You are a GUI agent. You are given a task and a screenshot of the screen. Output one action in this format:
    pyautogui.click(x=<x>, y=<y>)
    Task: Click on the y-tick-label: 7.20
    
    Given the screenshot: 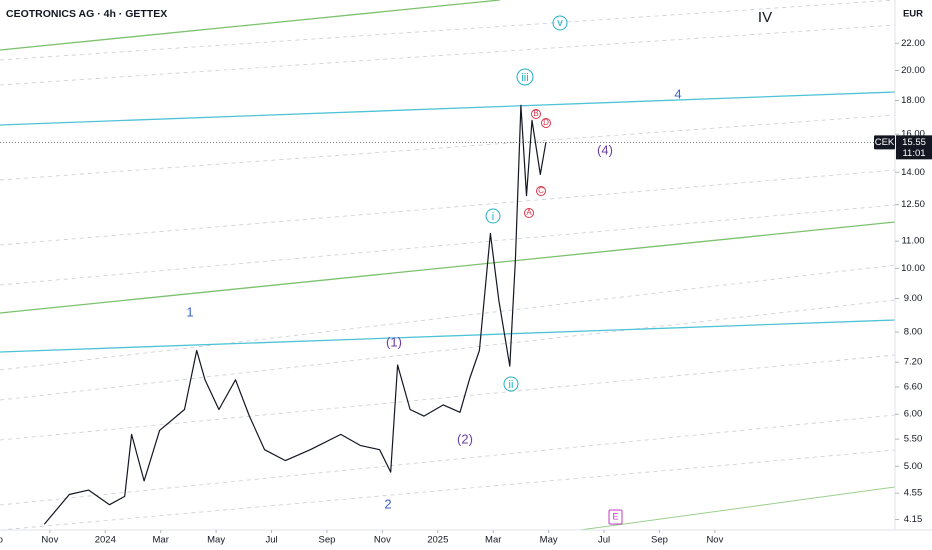 What is the action you would take?
    pyautogui.click(x=913, y=362)
    